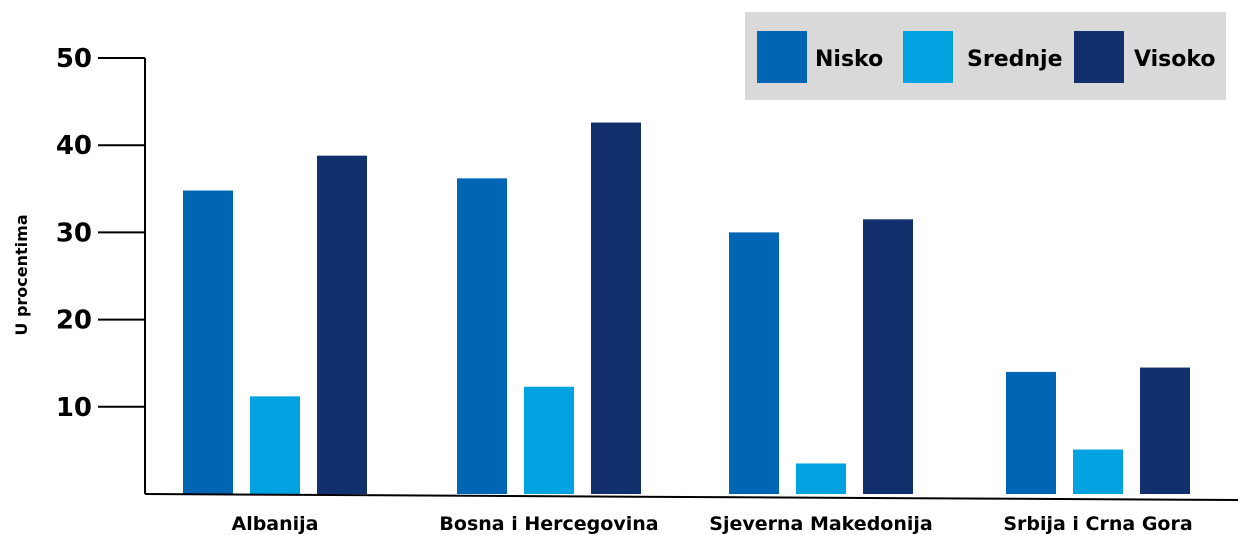  I want to click on legend-label-nisko: Nisko, so click(849, 59).